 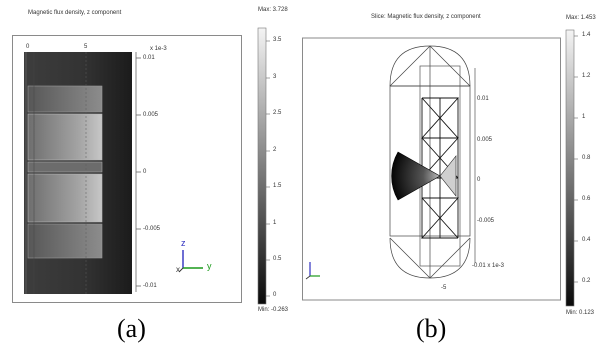 What do you see at coordinates (586, 76) in the screenshot?
I see `colorbar-b-tick-1: 1.2` at bounding box center [586, 76].